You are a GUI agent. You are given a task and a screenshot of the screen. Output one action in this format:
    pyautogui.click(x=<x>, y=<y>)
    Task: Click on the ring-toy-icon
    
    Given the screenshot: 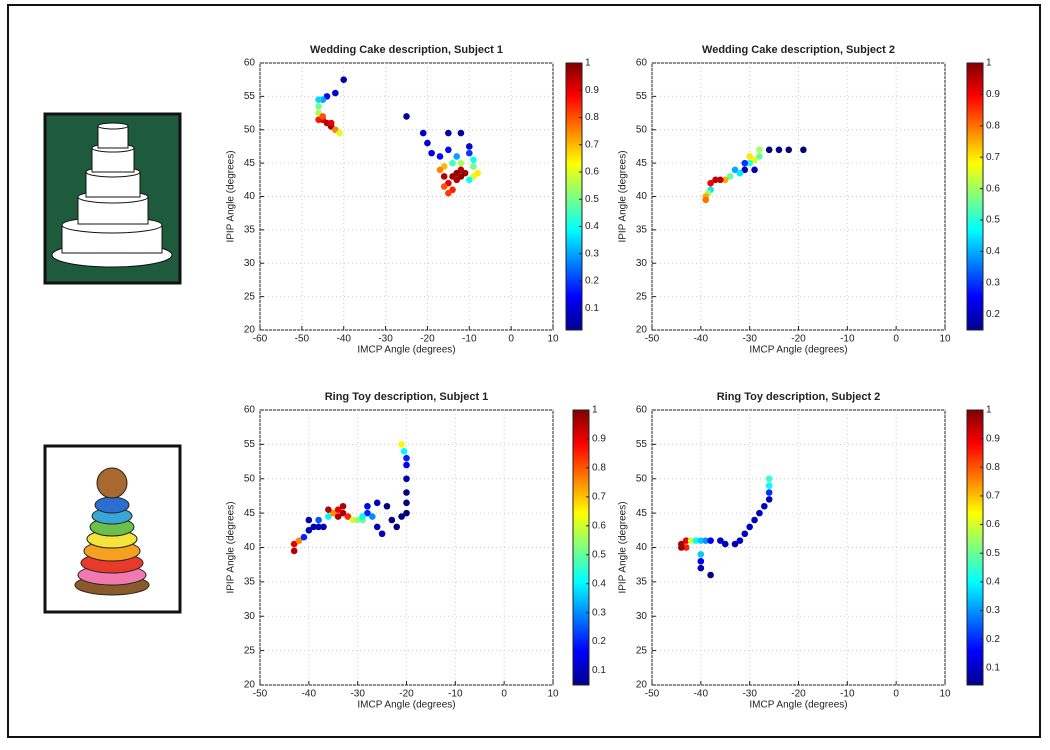 What is the action you would take?
    pyautogui.click(x=112, y=529)
    